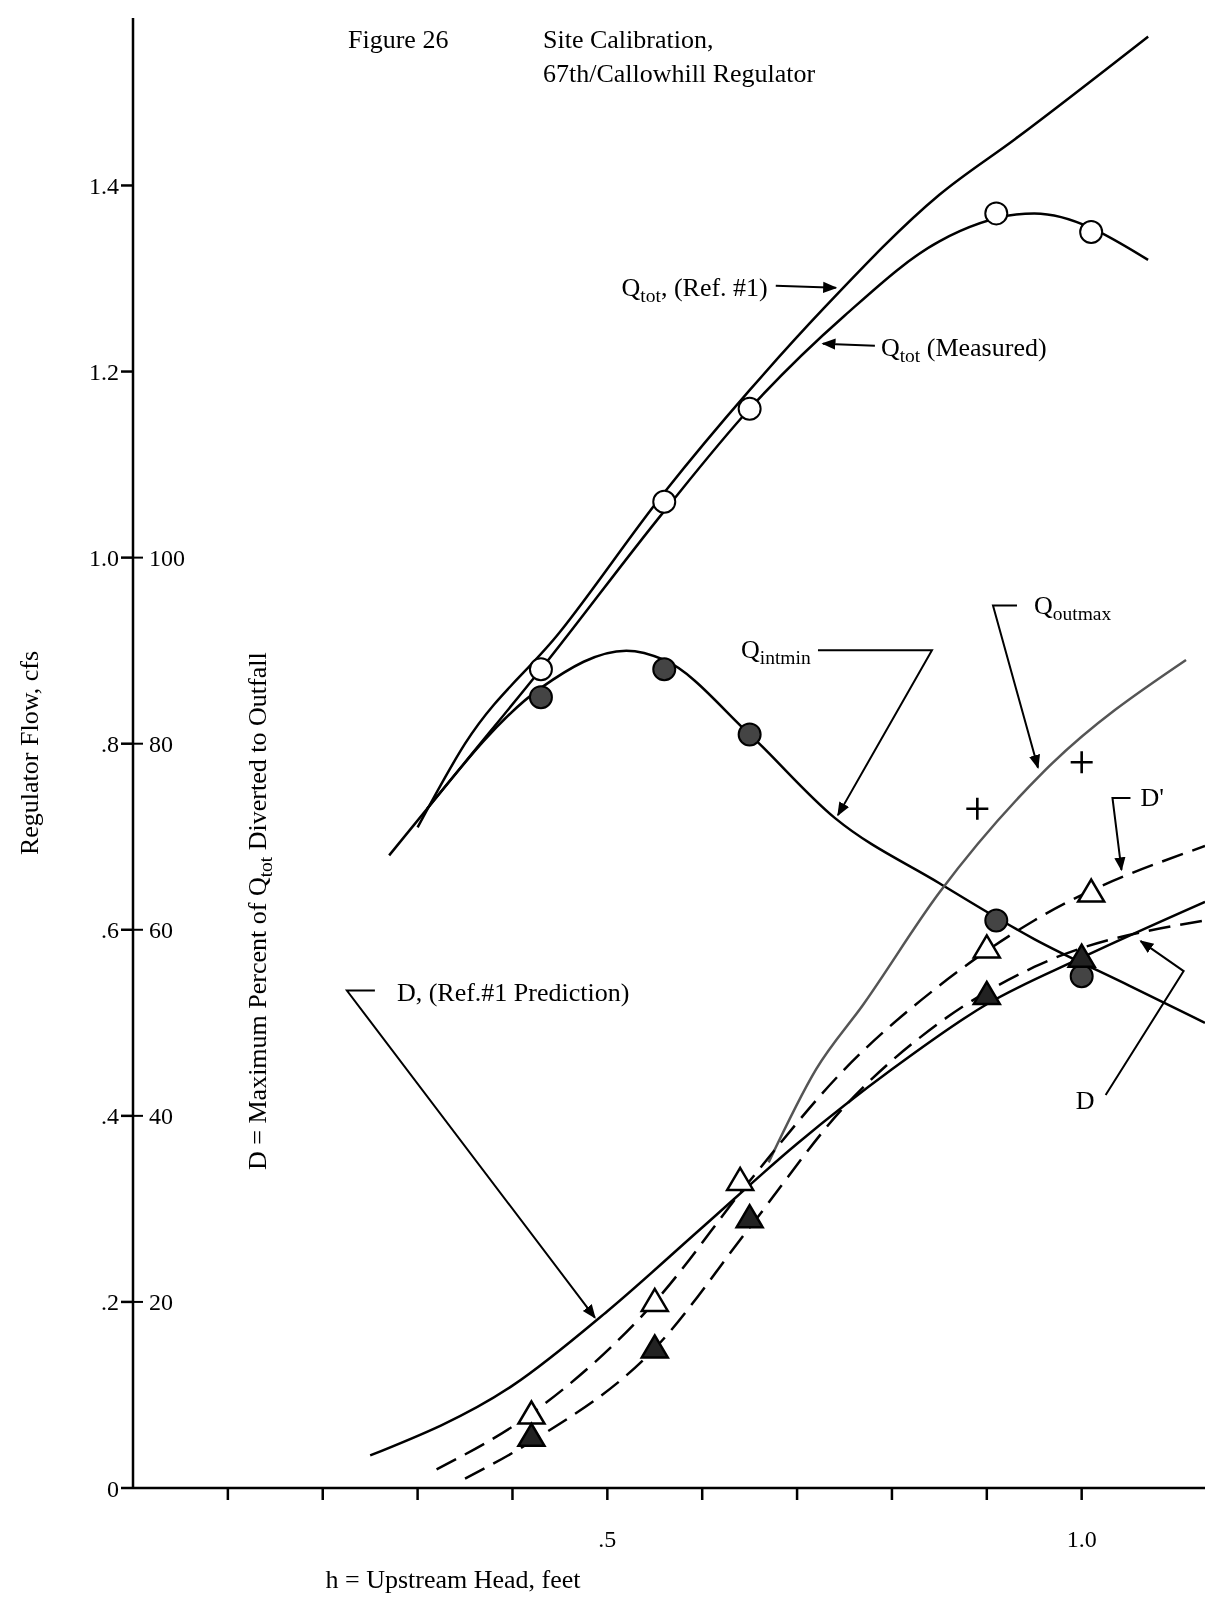  Describe the element at coordinates (775, 652) in the screenshot. I see `annotation: Q$_{intmin}$` at that location.